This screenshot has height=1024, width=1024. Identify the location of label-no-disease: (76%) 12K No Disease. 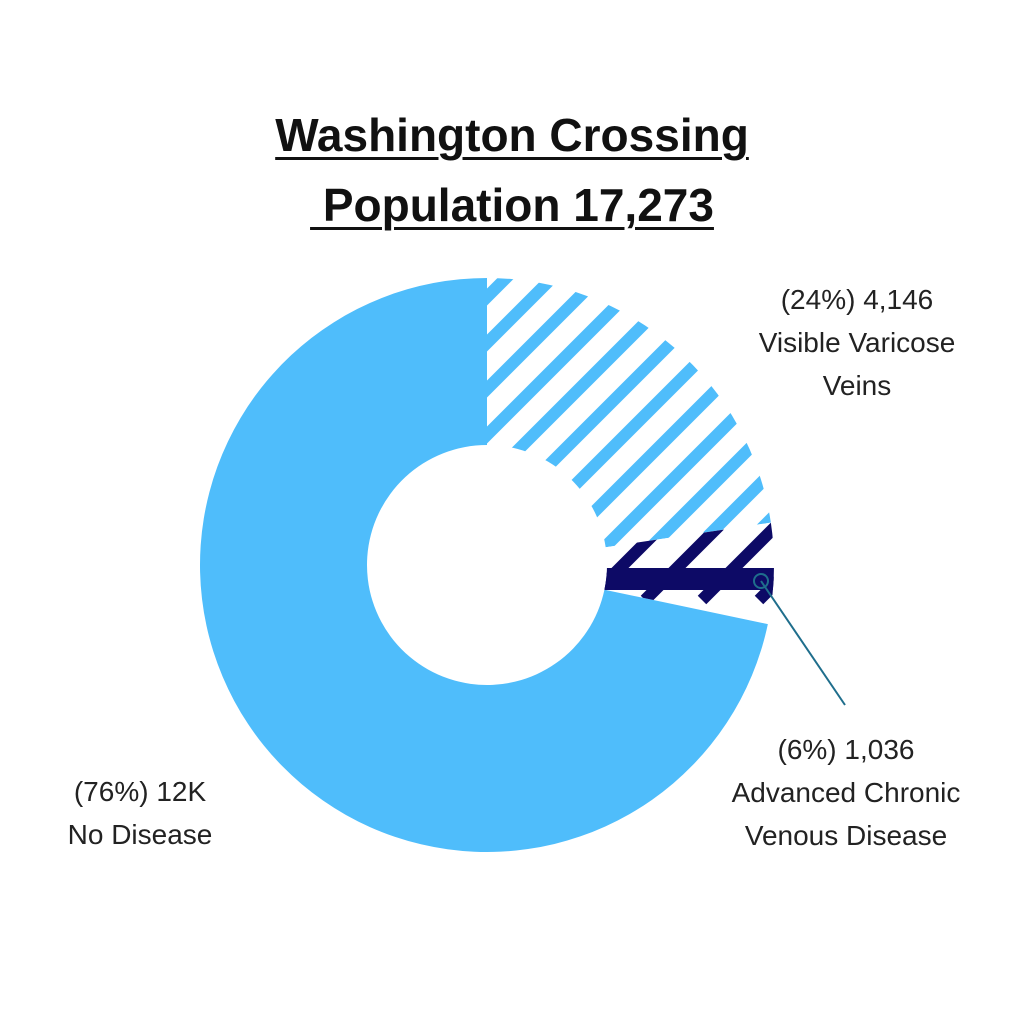
(140, 813).